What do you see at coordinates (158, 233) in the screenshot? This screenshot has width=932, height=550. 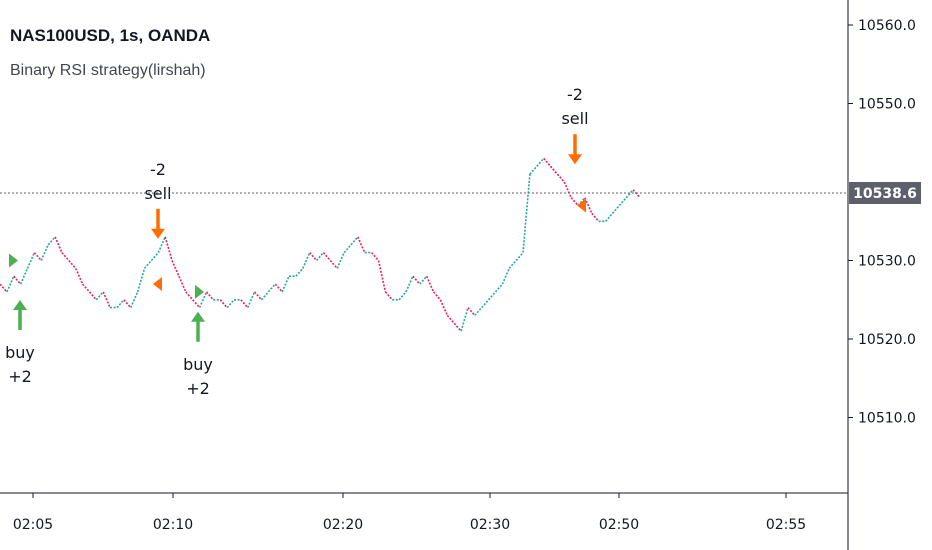 I see `sell-arrow-head` at bounding box center [158, 233].